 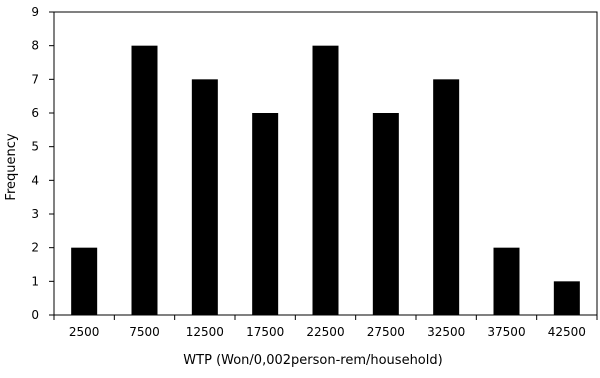 What do you see at coordinates (84, 332) in the screenshot?
I see `x-tick-label: 2500` at bounding box center [84, 332].